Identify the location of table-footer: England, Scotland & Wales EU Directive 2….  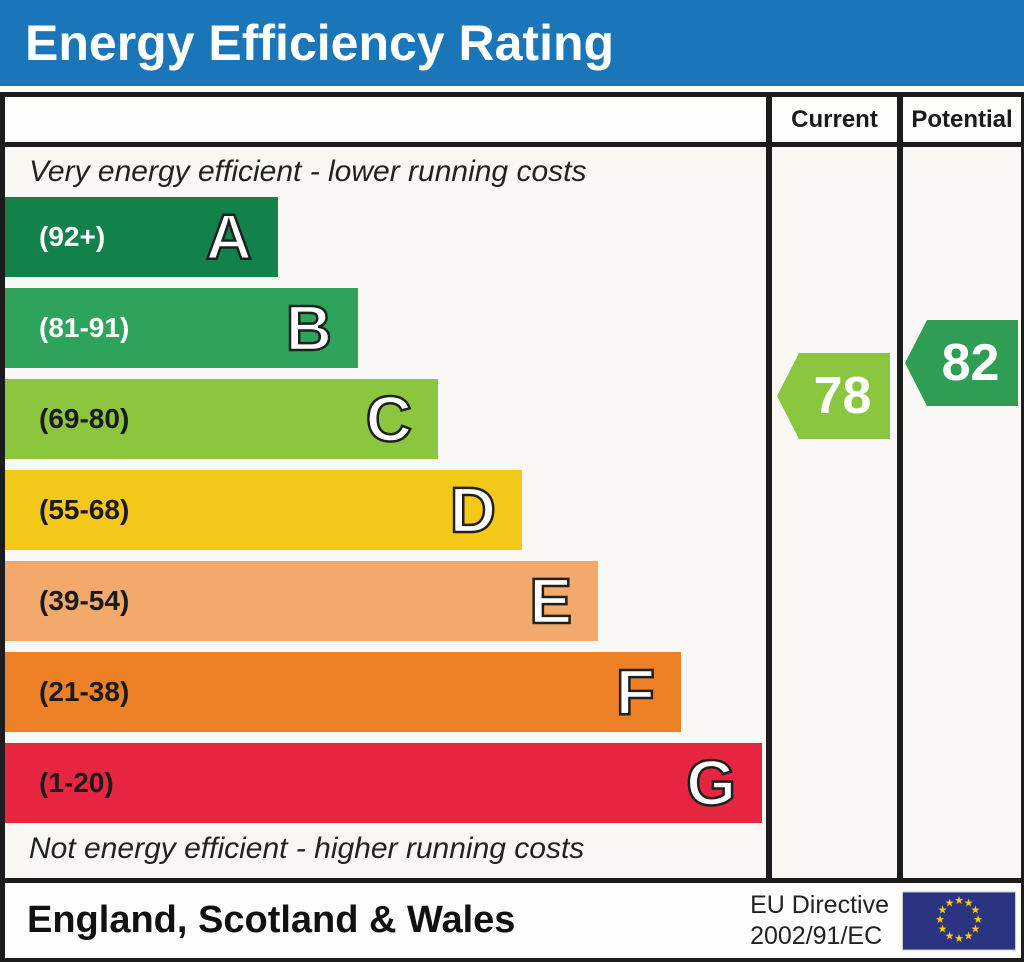
(513, 918).